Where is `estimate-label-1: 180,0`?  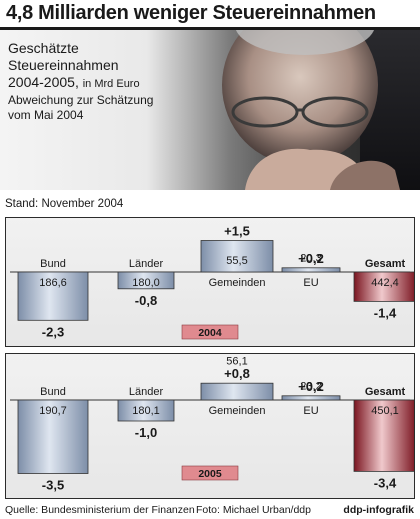 estimate-label-1: 180,0 is located at coordinates (146, 283).